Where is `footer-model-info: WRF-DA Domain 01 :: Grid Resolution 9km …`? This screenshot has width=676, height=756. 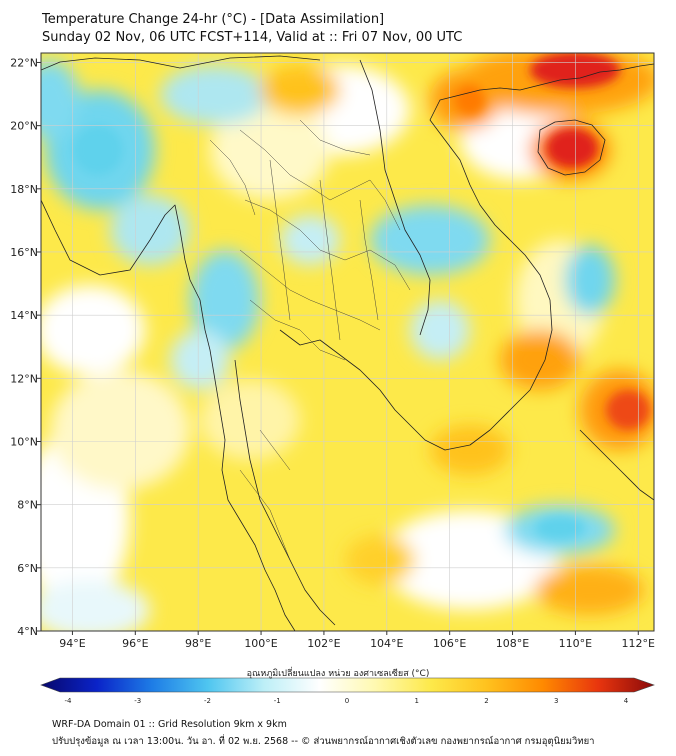
footer-model-info: WRF-DA Domain 01 :: Grid Resolution 9km … is located at coordinates (169, 724).